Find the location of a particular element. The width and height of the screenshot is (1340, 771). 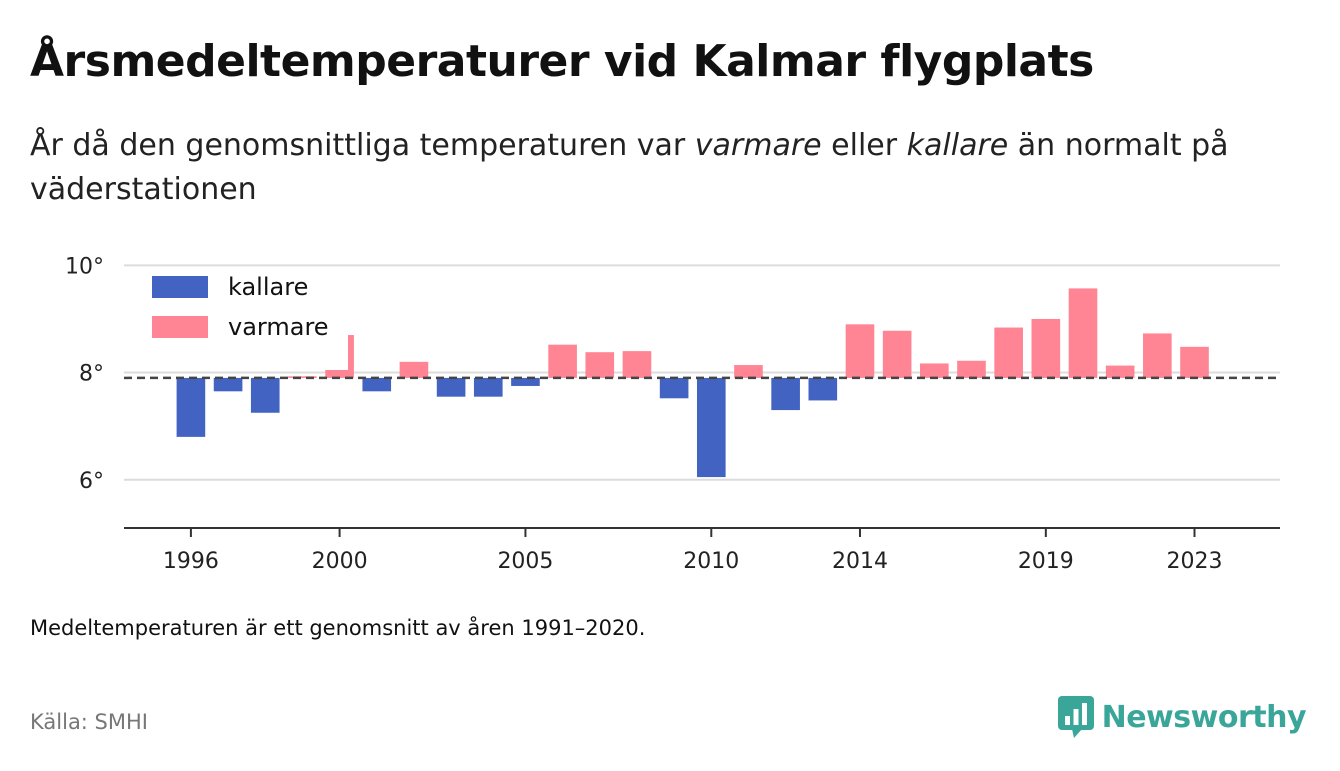

bar-2012 is located at coordinates (785, 394).